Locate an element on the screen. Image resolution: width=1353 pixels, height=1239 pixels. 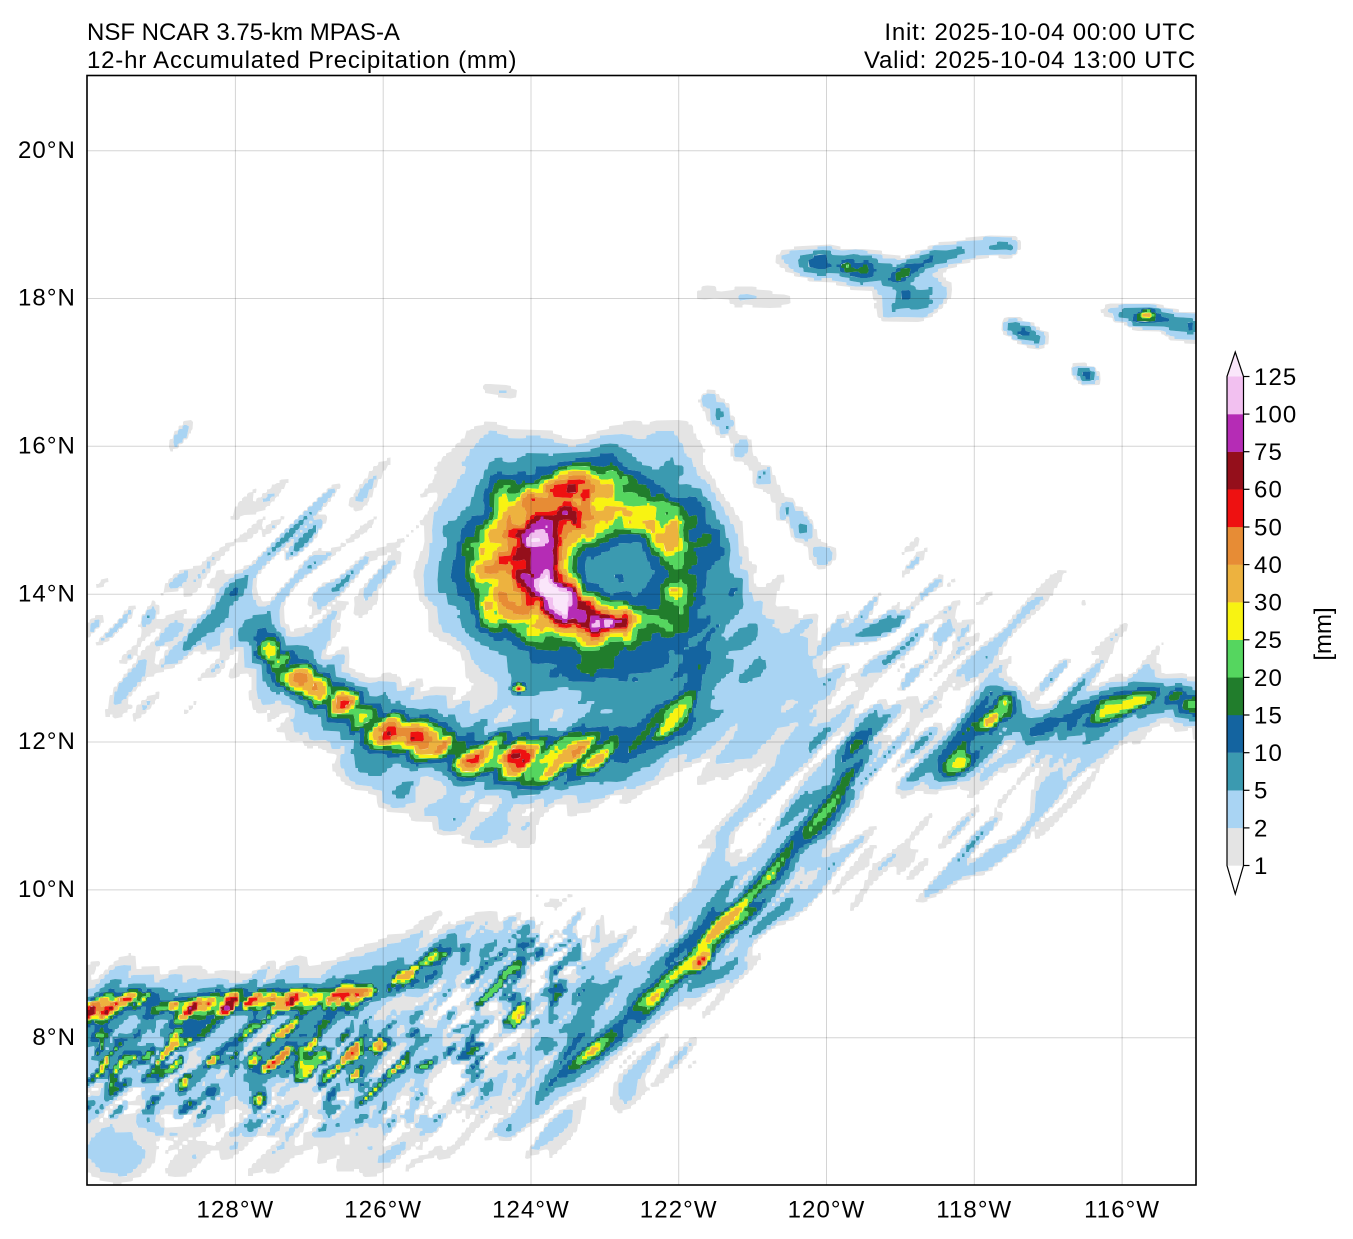
svg-text: 16°N is located at coordinates (47, 446).